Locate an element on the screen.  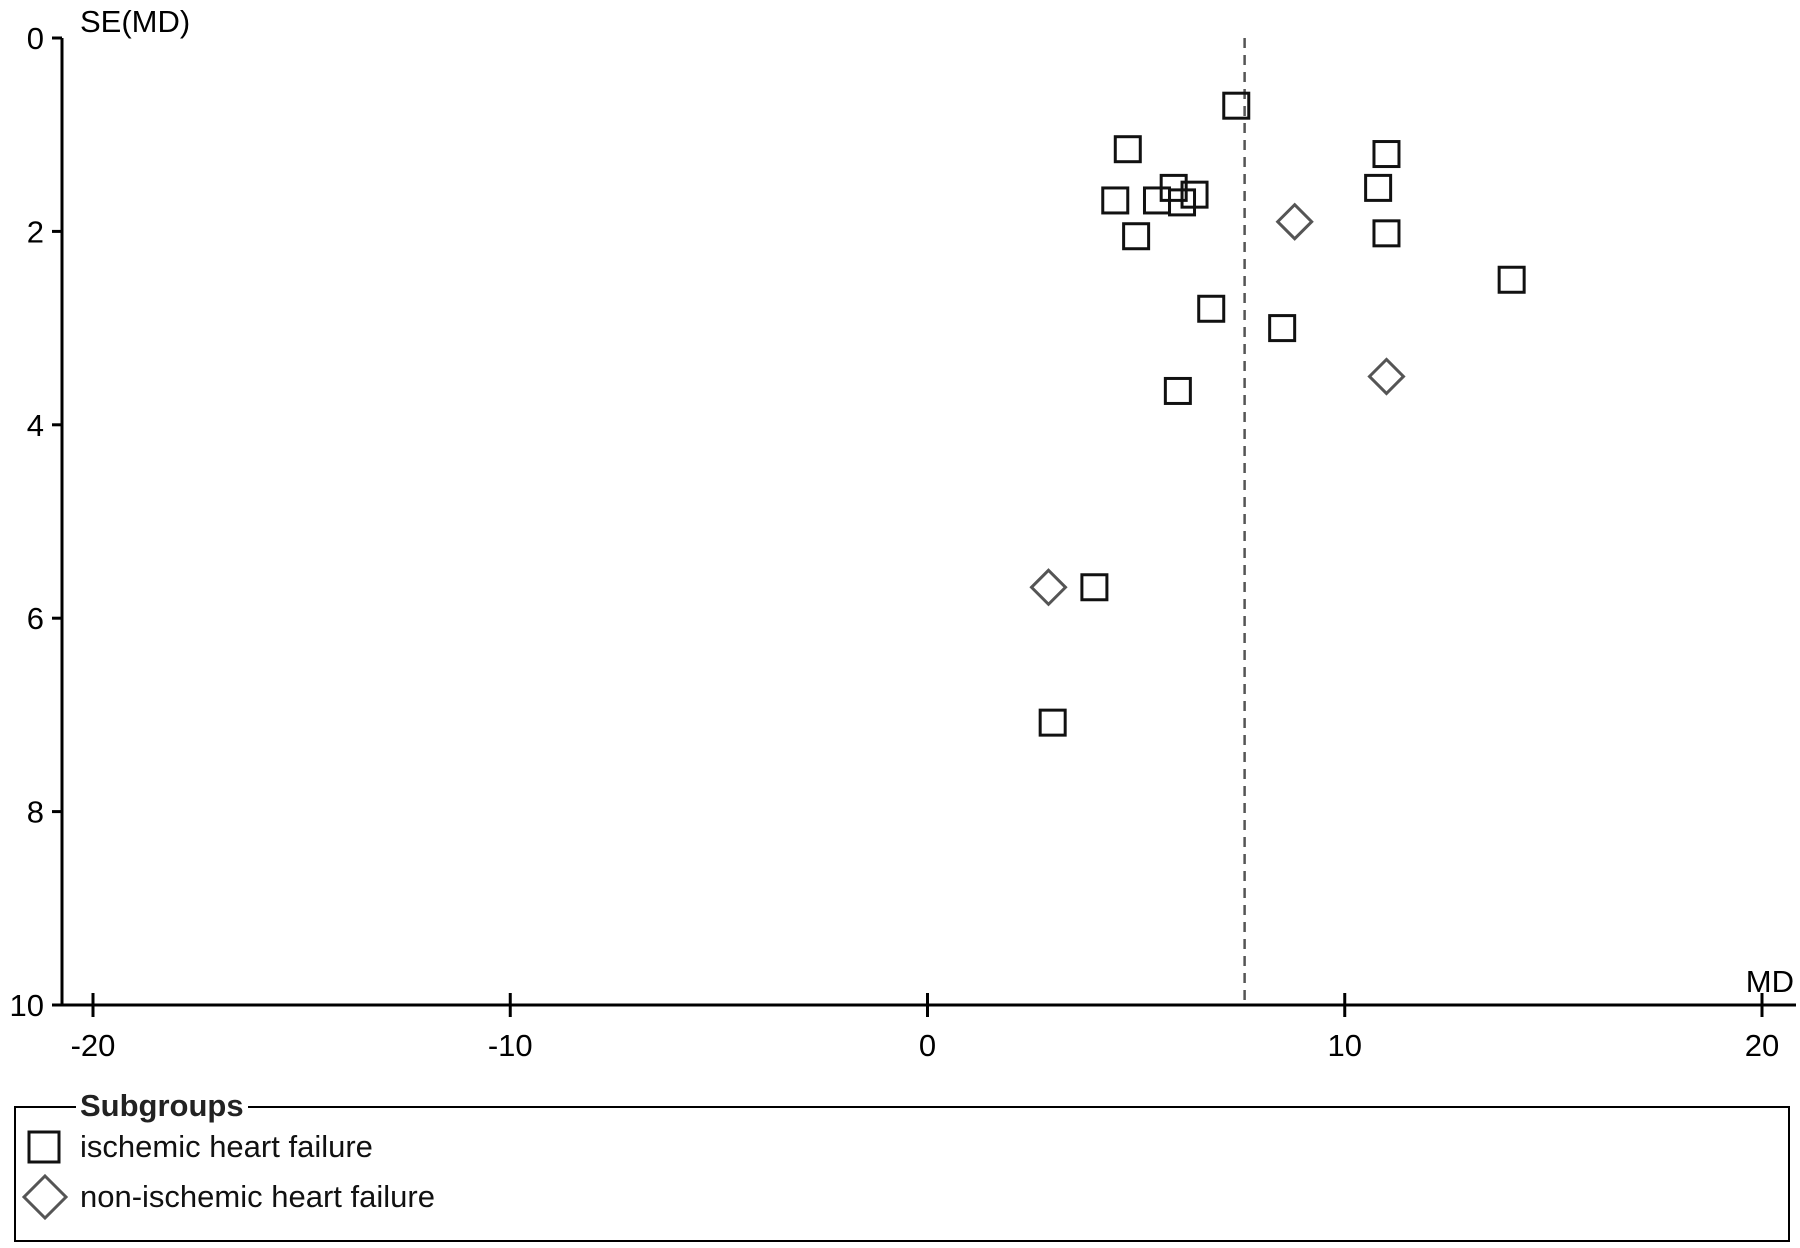
x-tick-label: 10 is located at coordinates (1345, 1045).